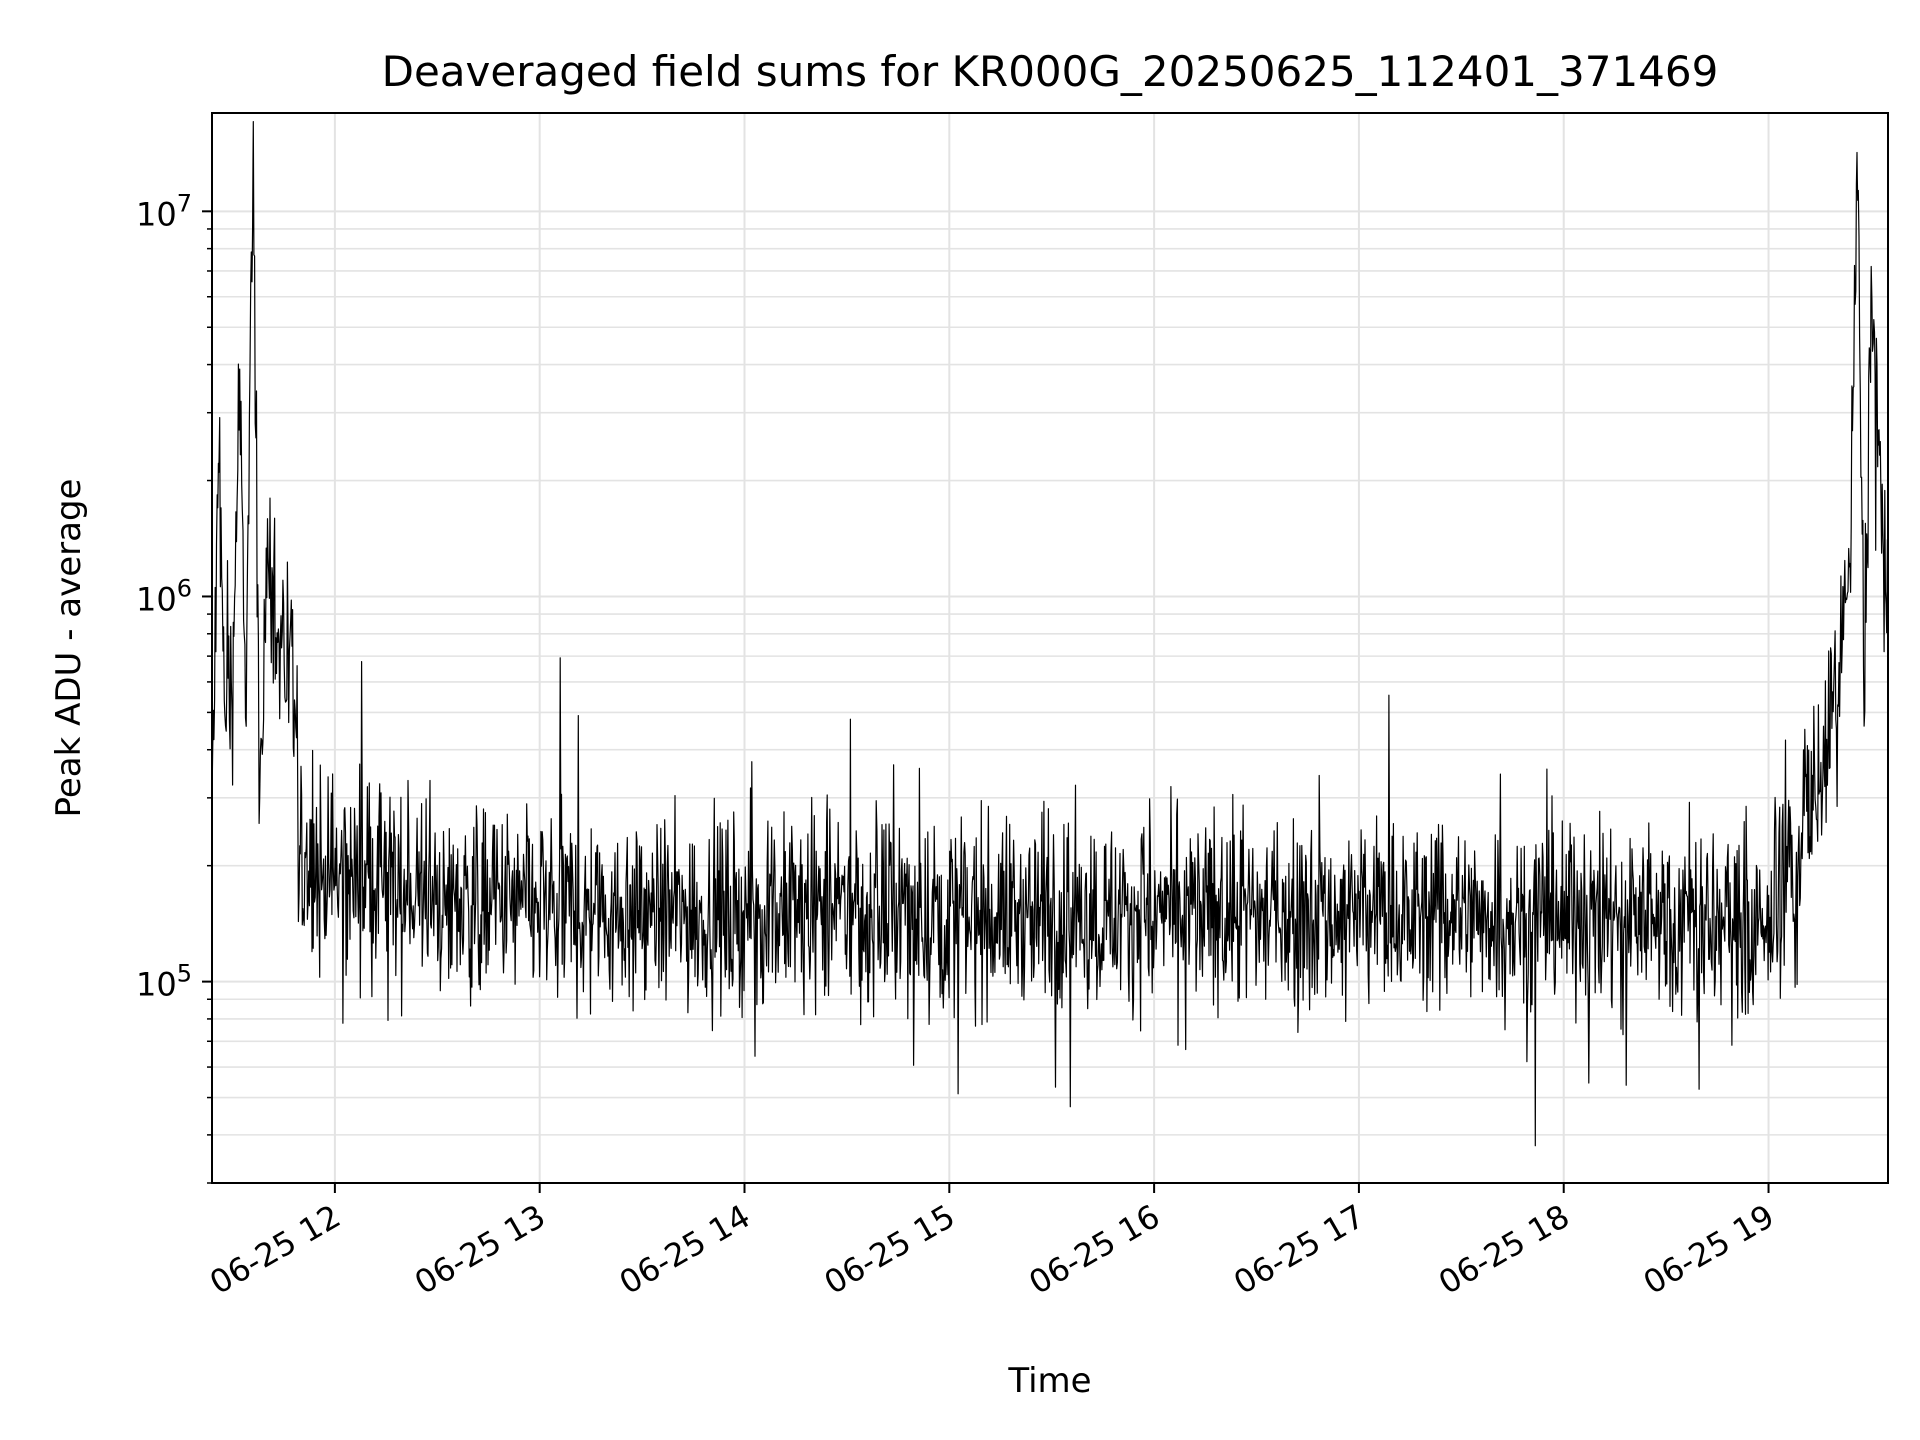 This screenshot has width=1920, height=1440. What do you see at coordinates (1504, 1249) in the screenshot?
I see `x-tick-label: 06-25 18` at bounding box center [1504, 1249].